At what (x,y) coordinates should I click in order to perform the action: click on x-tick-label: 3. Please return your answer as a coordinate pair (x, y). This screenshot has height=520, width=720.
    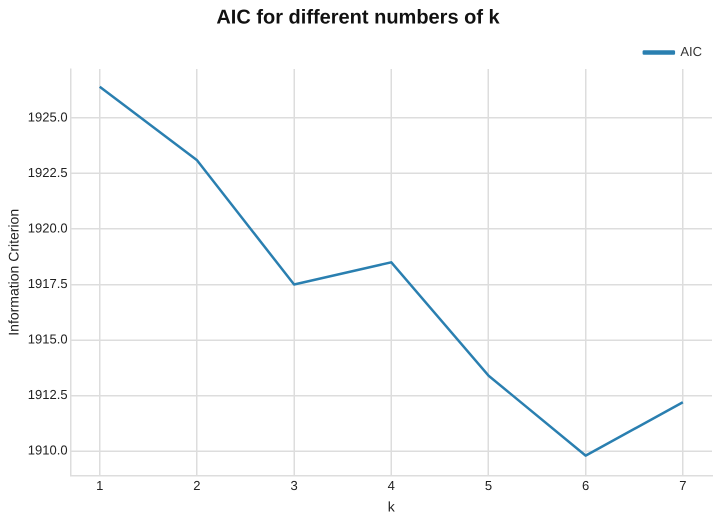
    Looking at the image, I should click on (294, 485).